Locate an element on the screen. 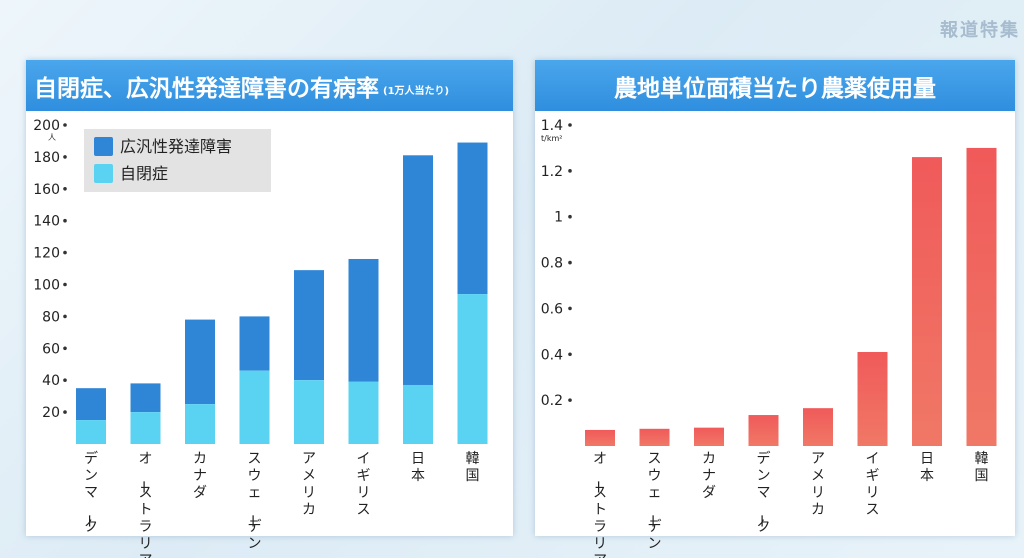  legend-box is located at coordinates (177, 160).